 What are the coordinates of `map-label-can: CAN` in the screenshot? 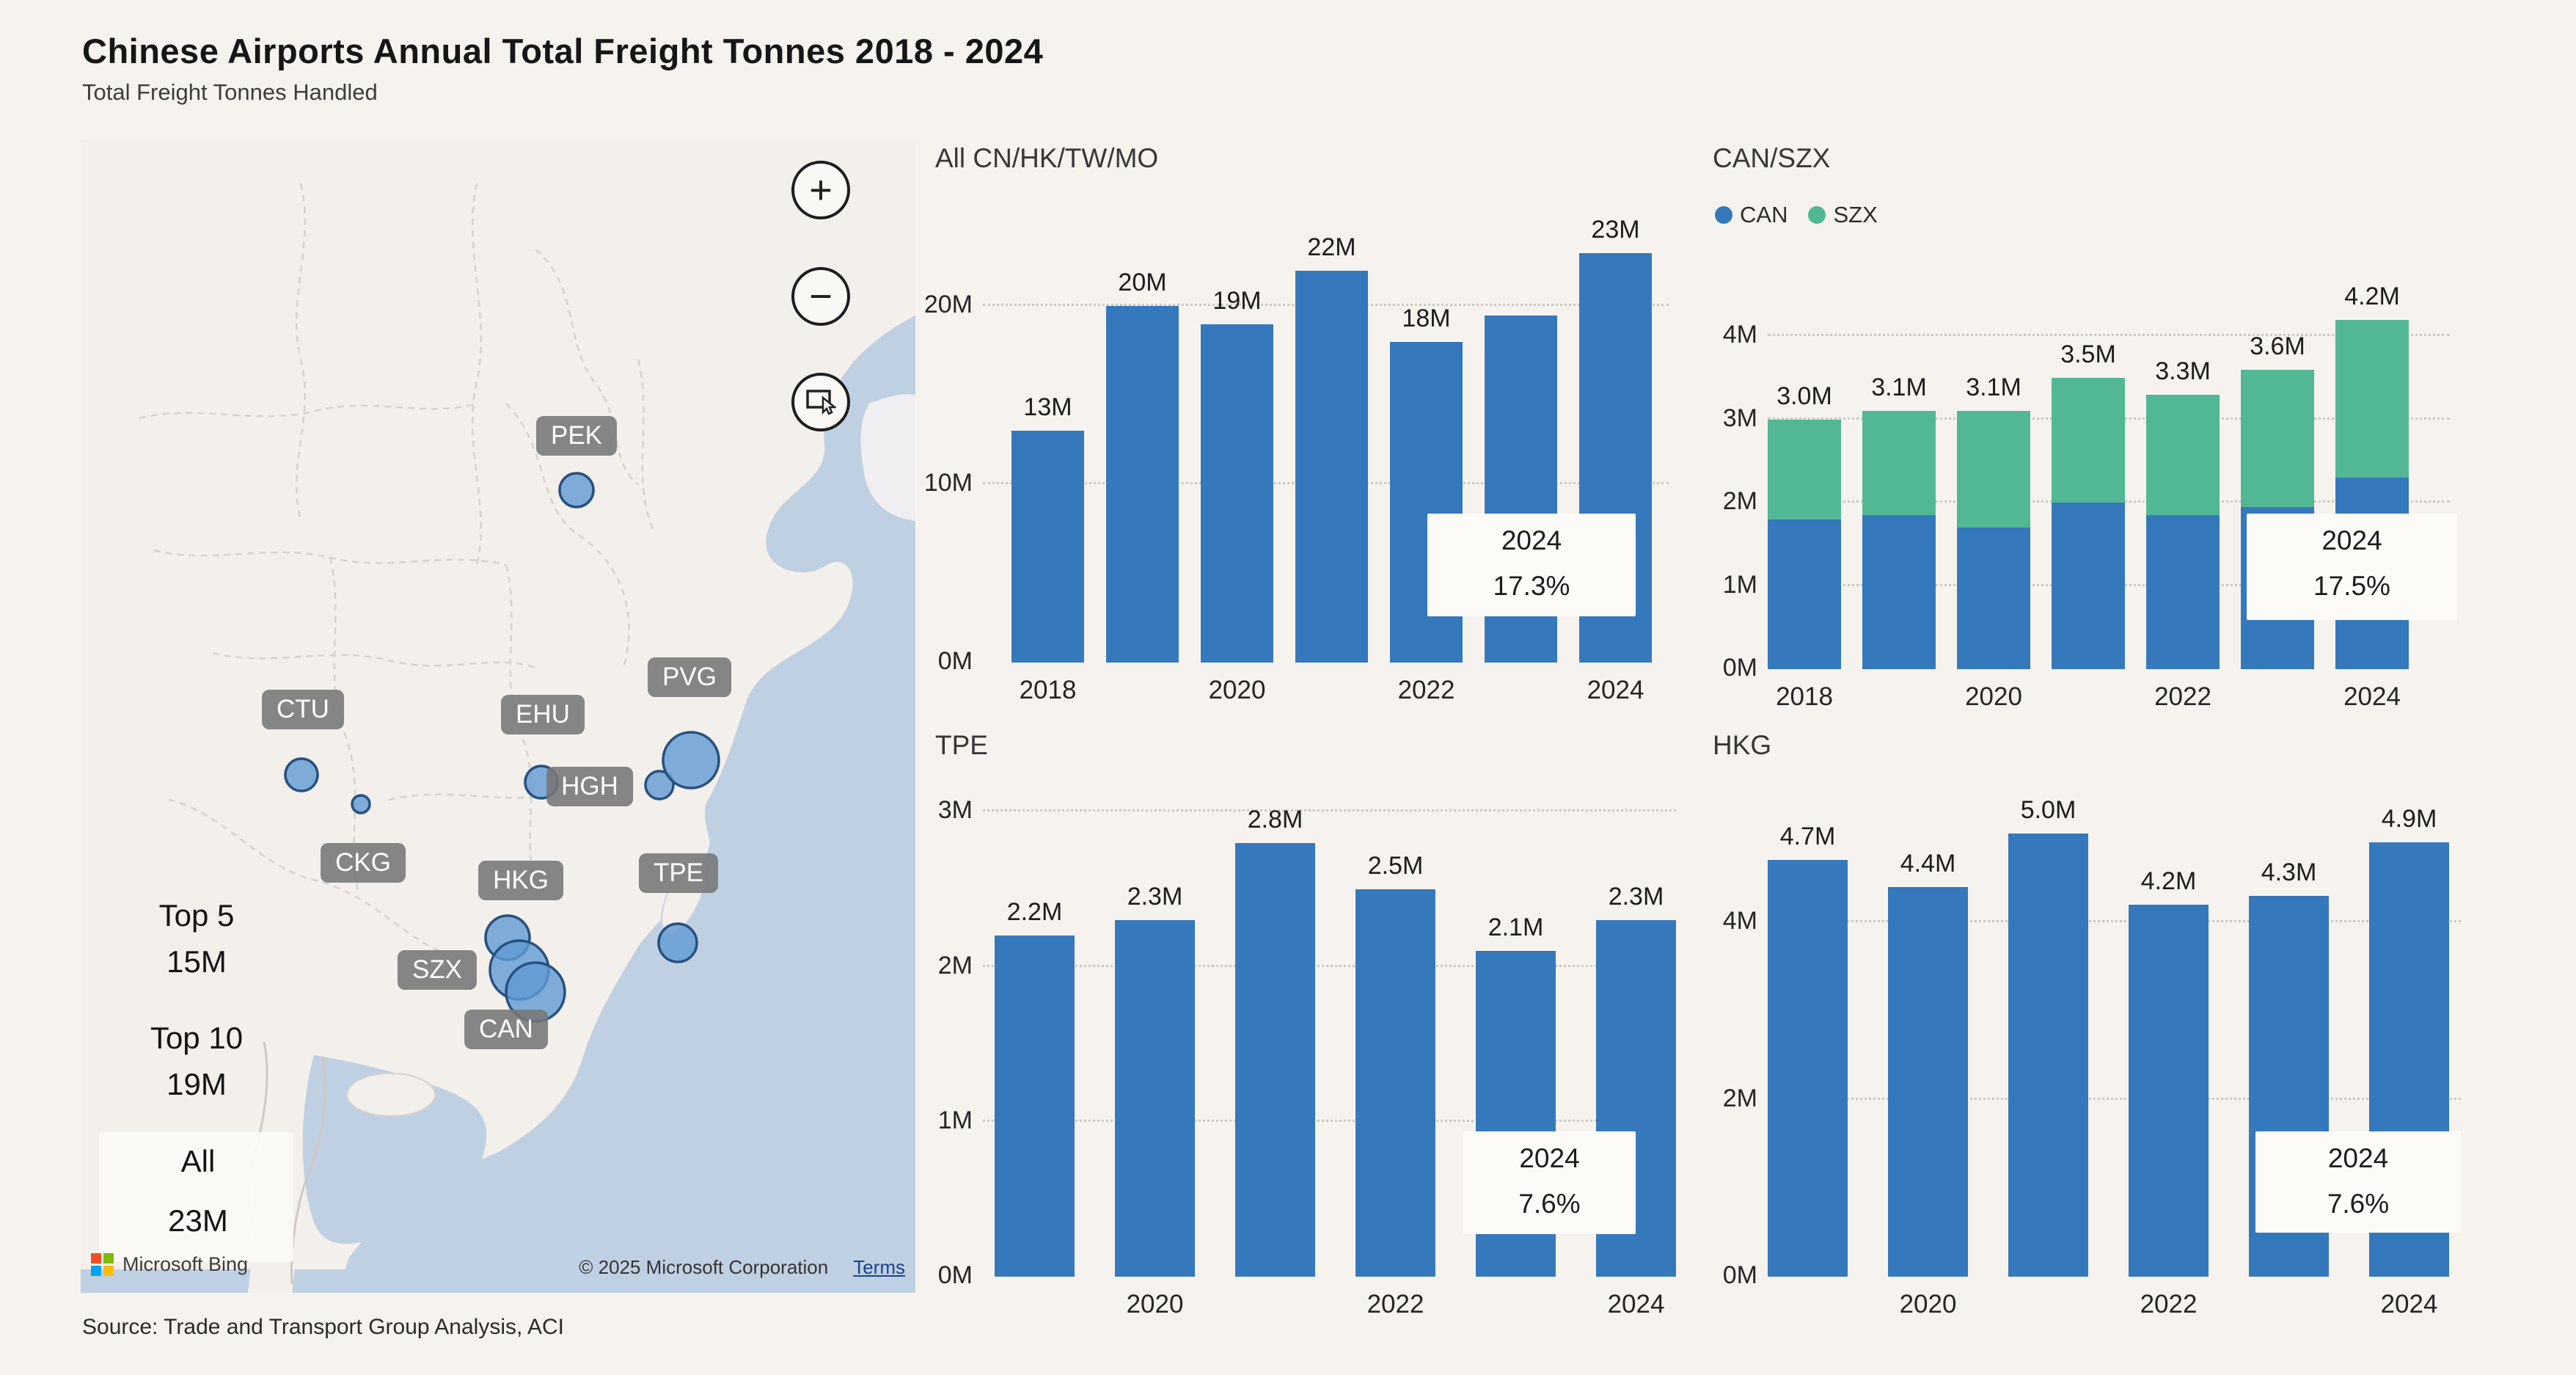 It's located at (506, 1029).